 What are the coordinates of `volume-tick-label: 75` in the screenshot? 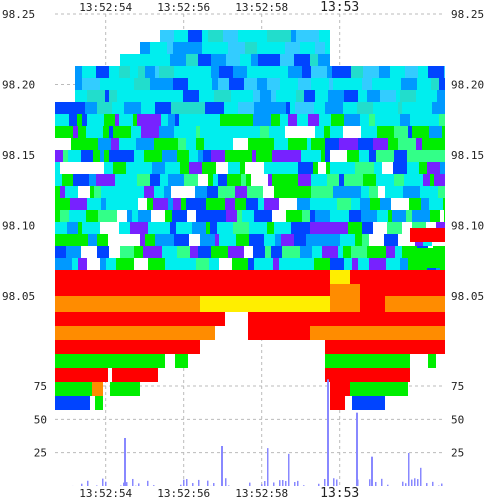 It's located at (457, 386).